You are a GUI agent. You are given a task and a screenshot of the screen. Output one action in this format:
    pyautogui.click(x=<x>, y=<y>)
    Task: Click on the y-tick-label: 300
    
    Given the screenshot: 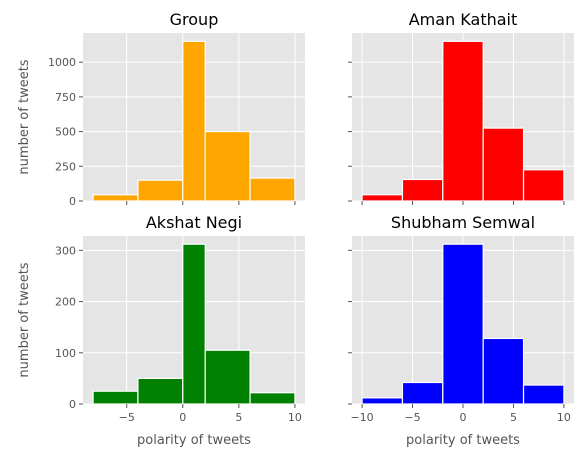 What is the action you would take?
    pyautogui.click(x=65, y=250)
    